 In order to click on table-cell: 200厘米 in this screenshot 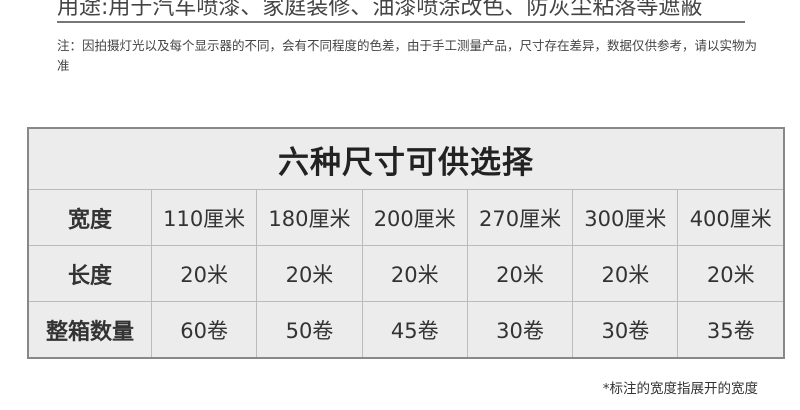, I will do `click(414, 217)`.